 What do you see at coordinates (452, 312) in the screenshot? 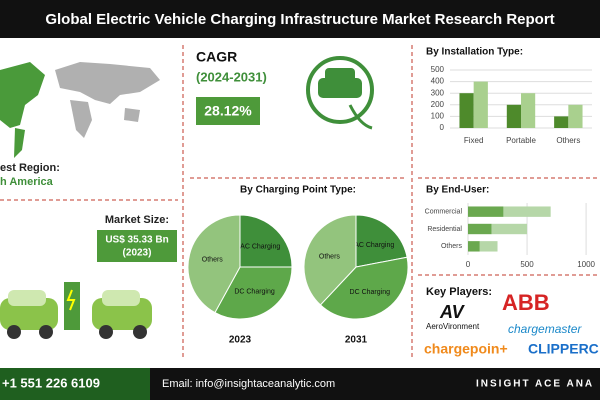
I see `player-logo-mark: AV` at bounding box center [452, 312].